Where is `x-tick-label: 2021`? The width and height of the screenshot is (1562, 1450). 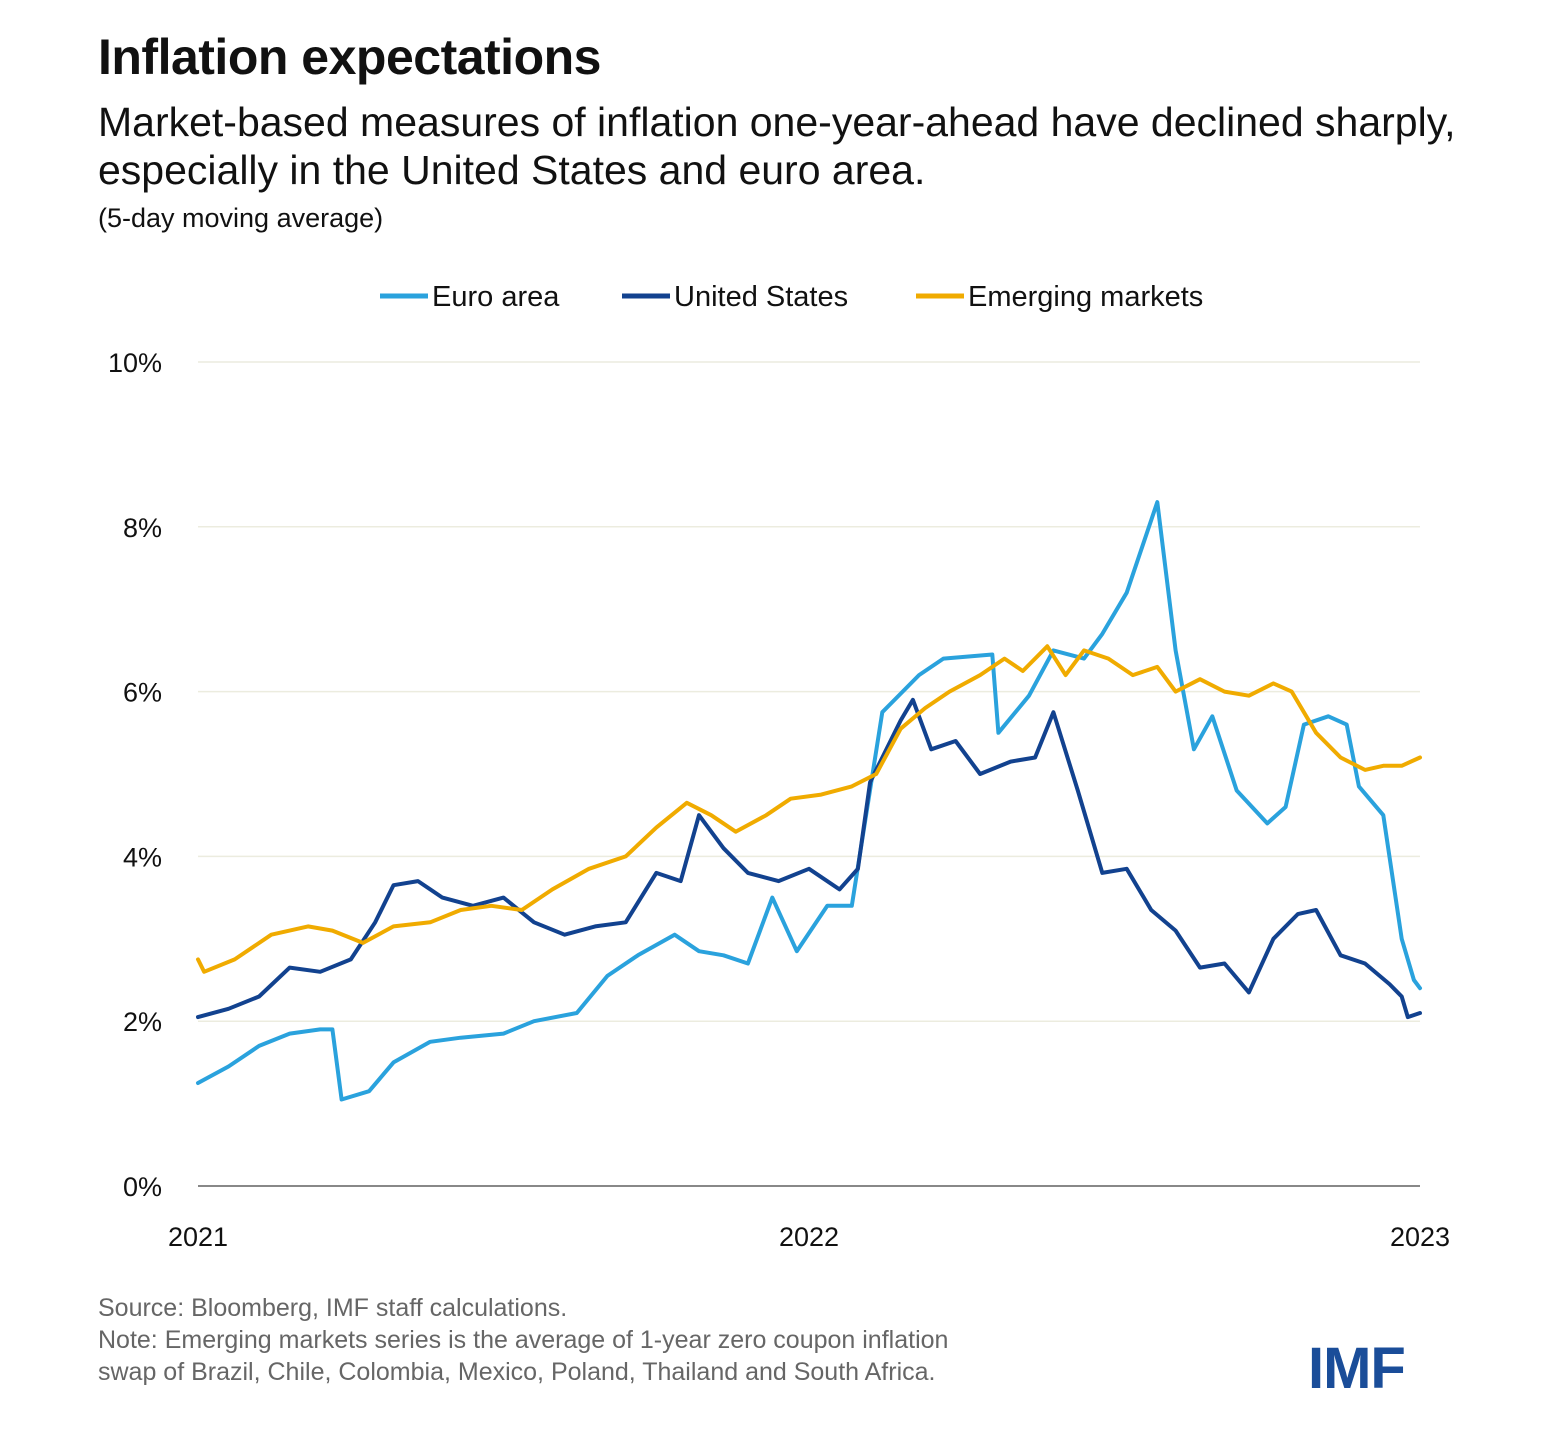
x-tick-label: 2021 is located at coordinates (198, 1237).